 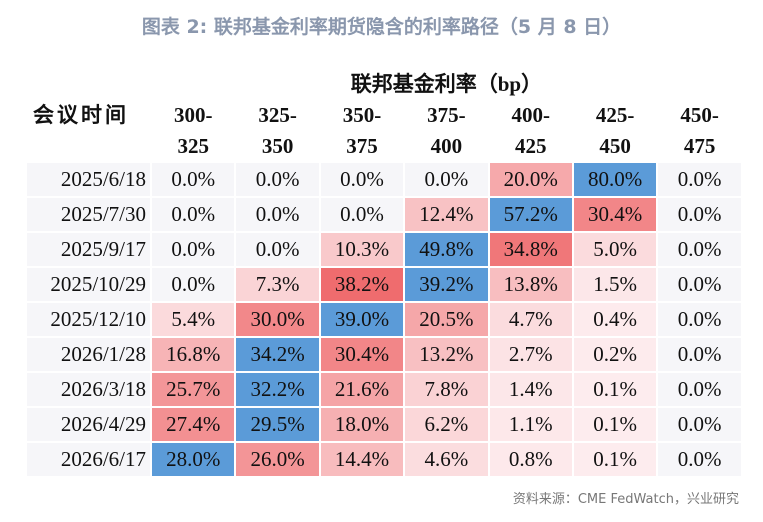 I want to click on probability-cell: 4.6%, so click(x=446, y=459).